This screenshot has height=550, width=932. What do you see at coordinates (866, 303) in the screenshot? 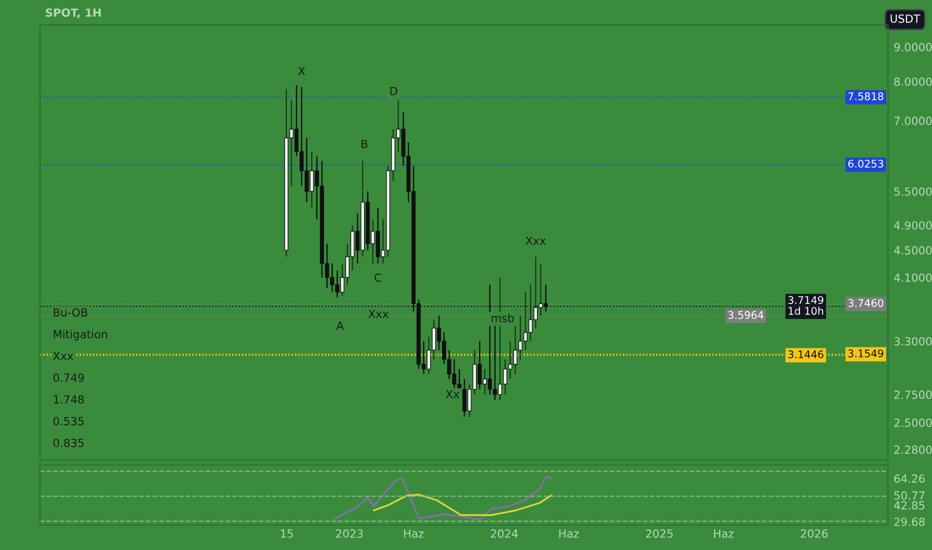
I see `ref-line-label: 3.7460` at bounding box center [866, 303].